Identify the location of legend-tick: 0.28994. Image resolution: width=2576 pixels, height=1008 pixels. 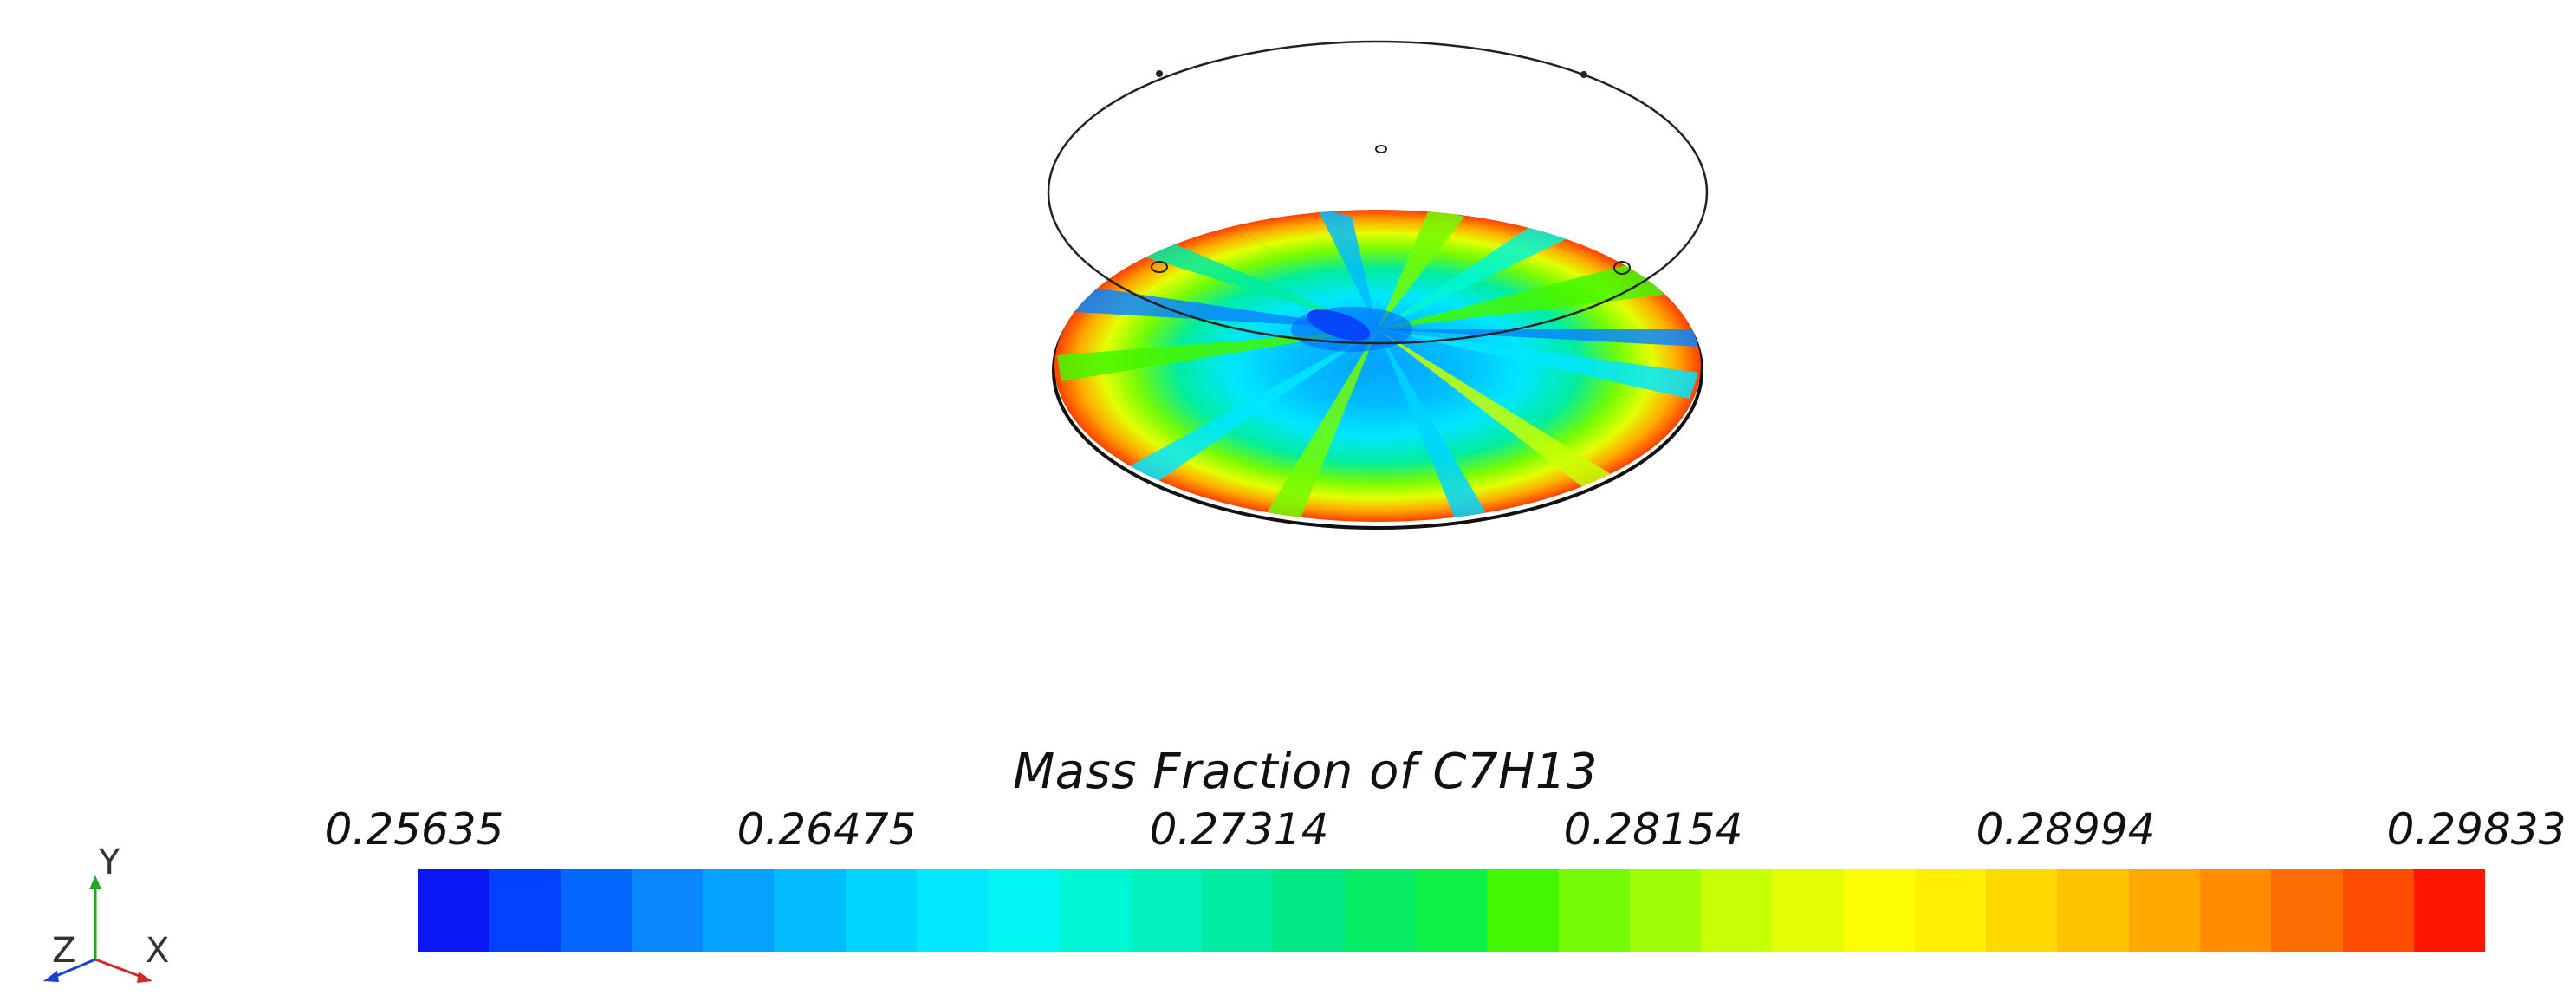
(2066, 829).